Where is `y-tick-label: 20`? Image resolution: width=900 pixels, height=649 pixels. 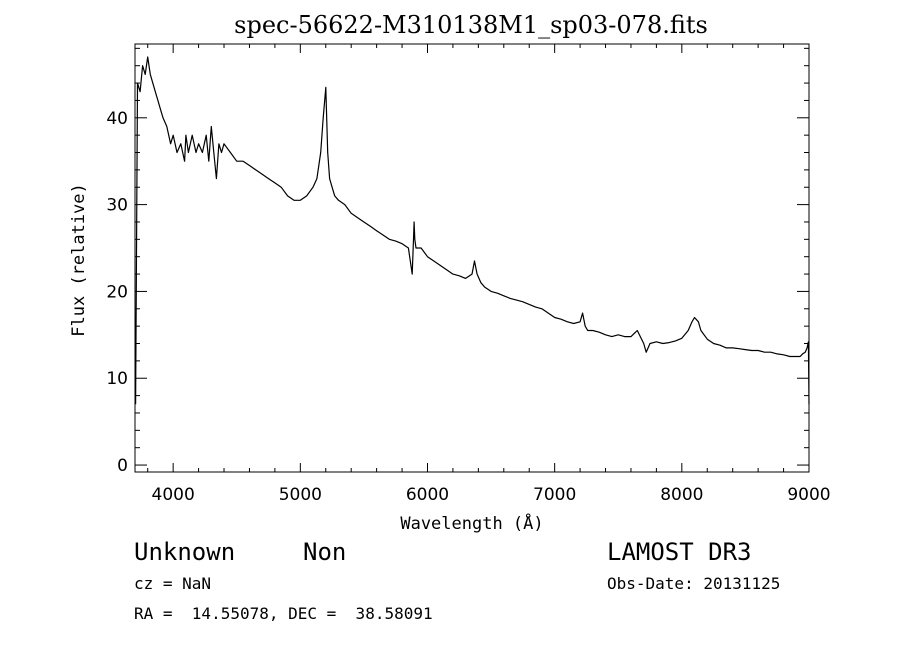 y-tick-label: 20 is located at coordinates (117, 292).